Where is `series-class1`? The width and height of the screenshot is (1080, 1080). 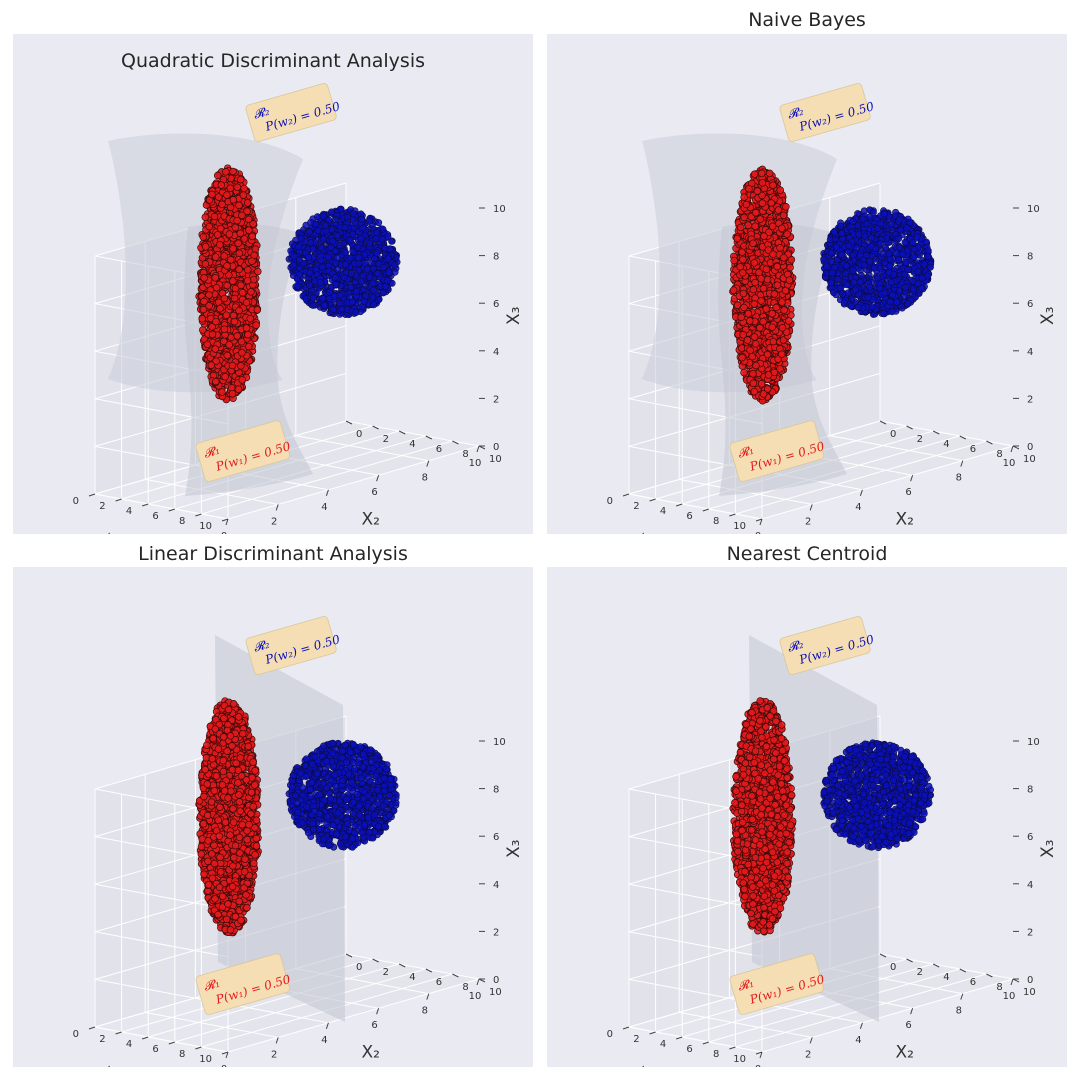 series-class1 is located at coordinates (763, 285).